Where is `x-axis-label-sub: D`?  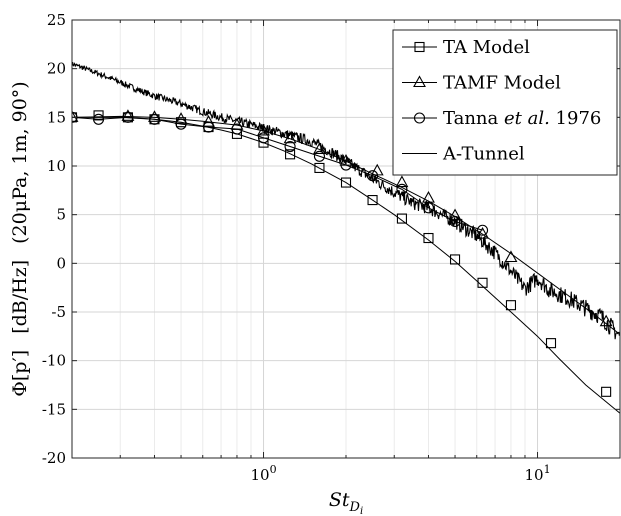
x-axis-label-sub: D is located at coordinates (355, 507).